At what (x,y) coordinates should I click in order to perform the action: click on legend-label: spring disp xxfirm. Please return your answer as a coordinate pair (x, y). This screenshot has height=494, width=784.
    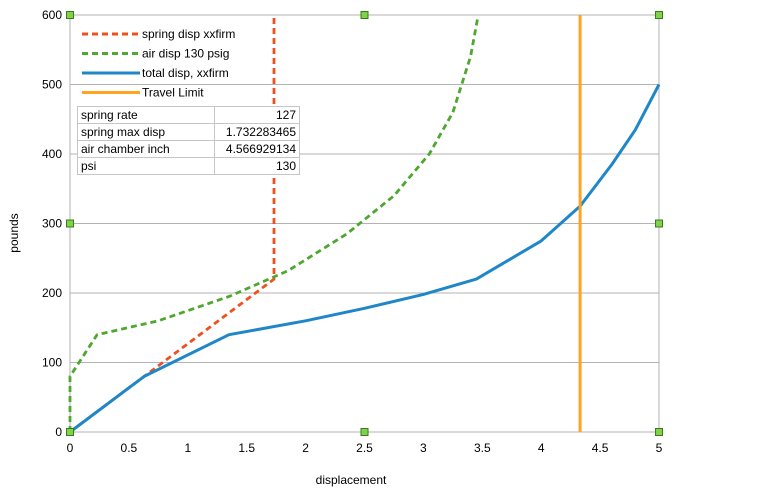
    Looking at the image, I should click on (188, 34).